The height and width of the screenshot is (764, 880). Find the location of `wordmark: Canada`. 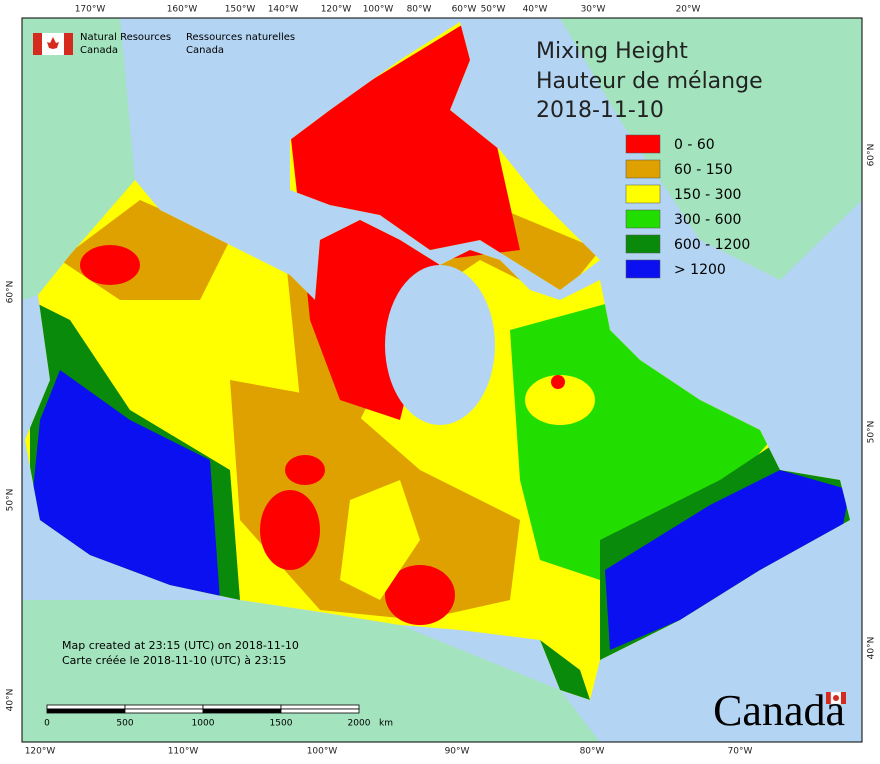

wordmark: Canada is located at coordinates (779, 710).